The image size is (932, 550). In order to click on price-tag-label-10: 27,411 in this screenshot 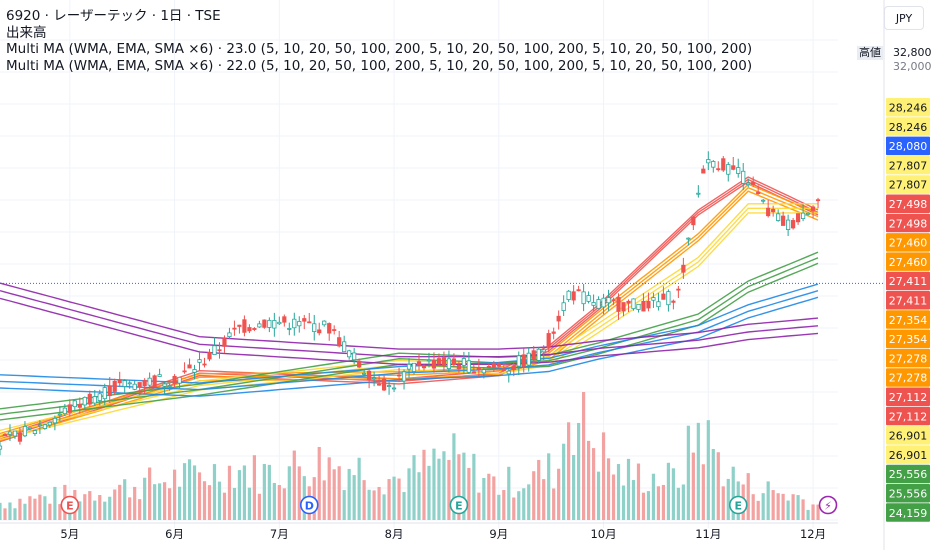, I will do `click(908, 301)`.